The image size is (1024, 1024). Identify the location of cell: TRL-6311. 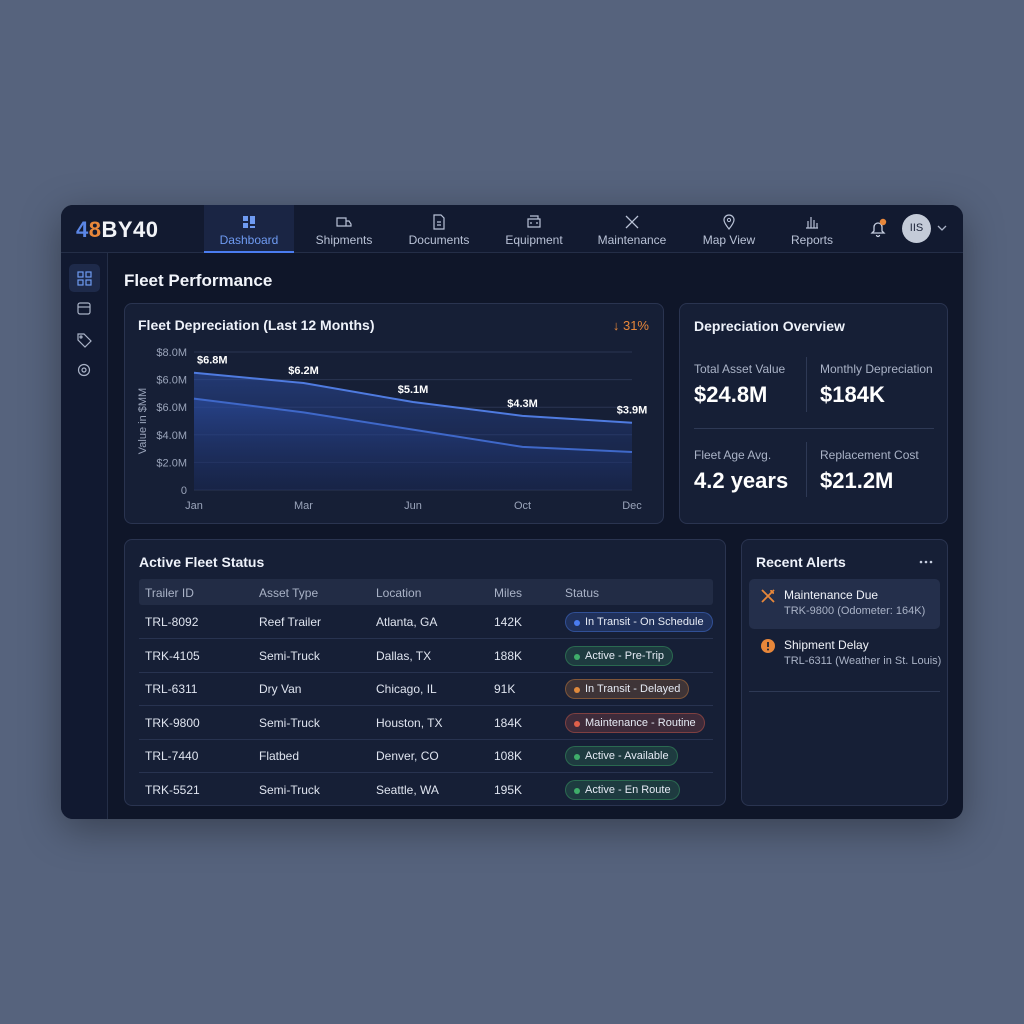
(171, 689).